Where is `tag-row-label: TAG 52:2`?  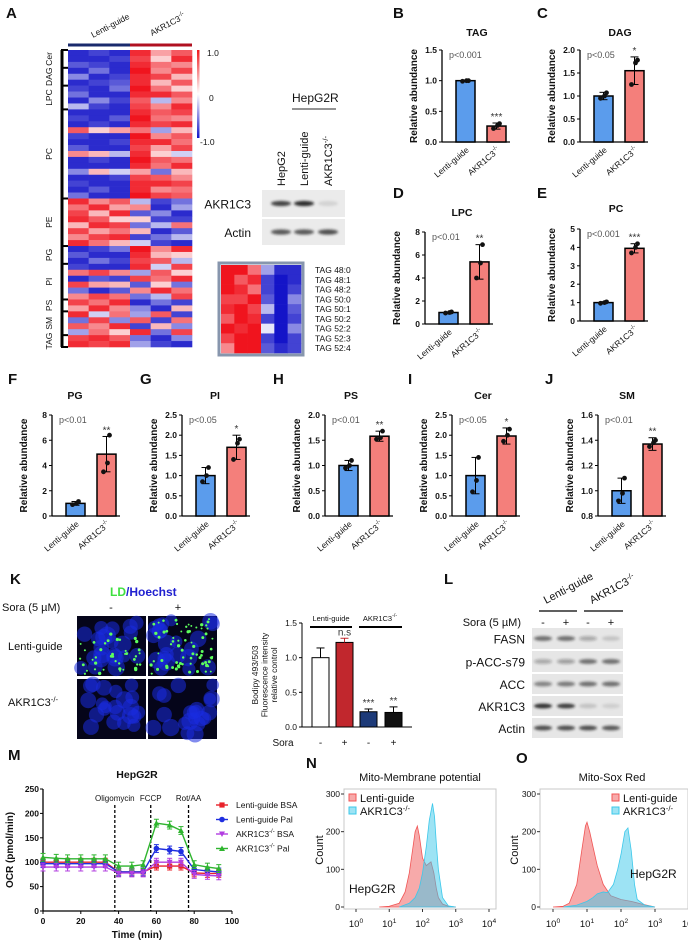 tag-row-label: TAG 52:2 is located at coordinates (333, 329).